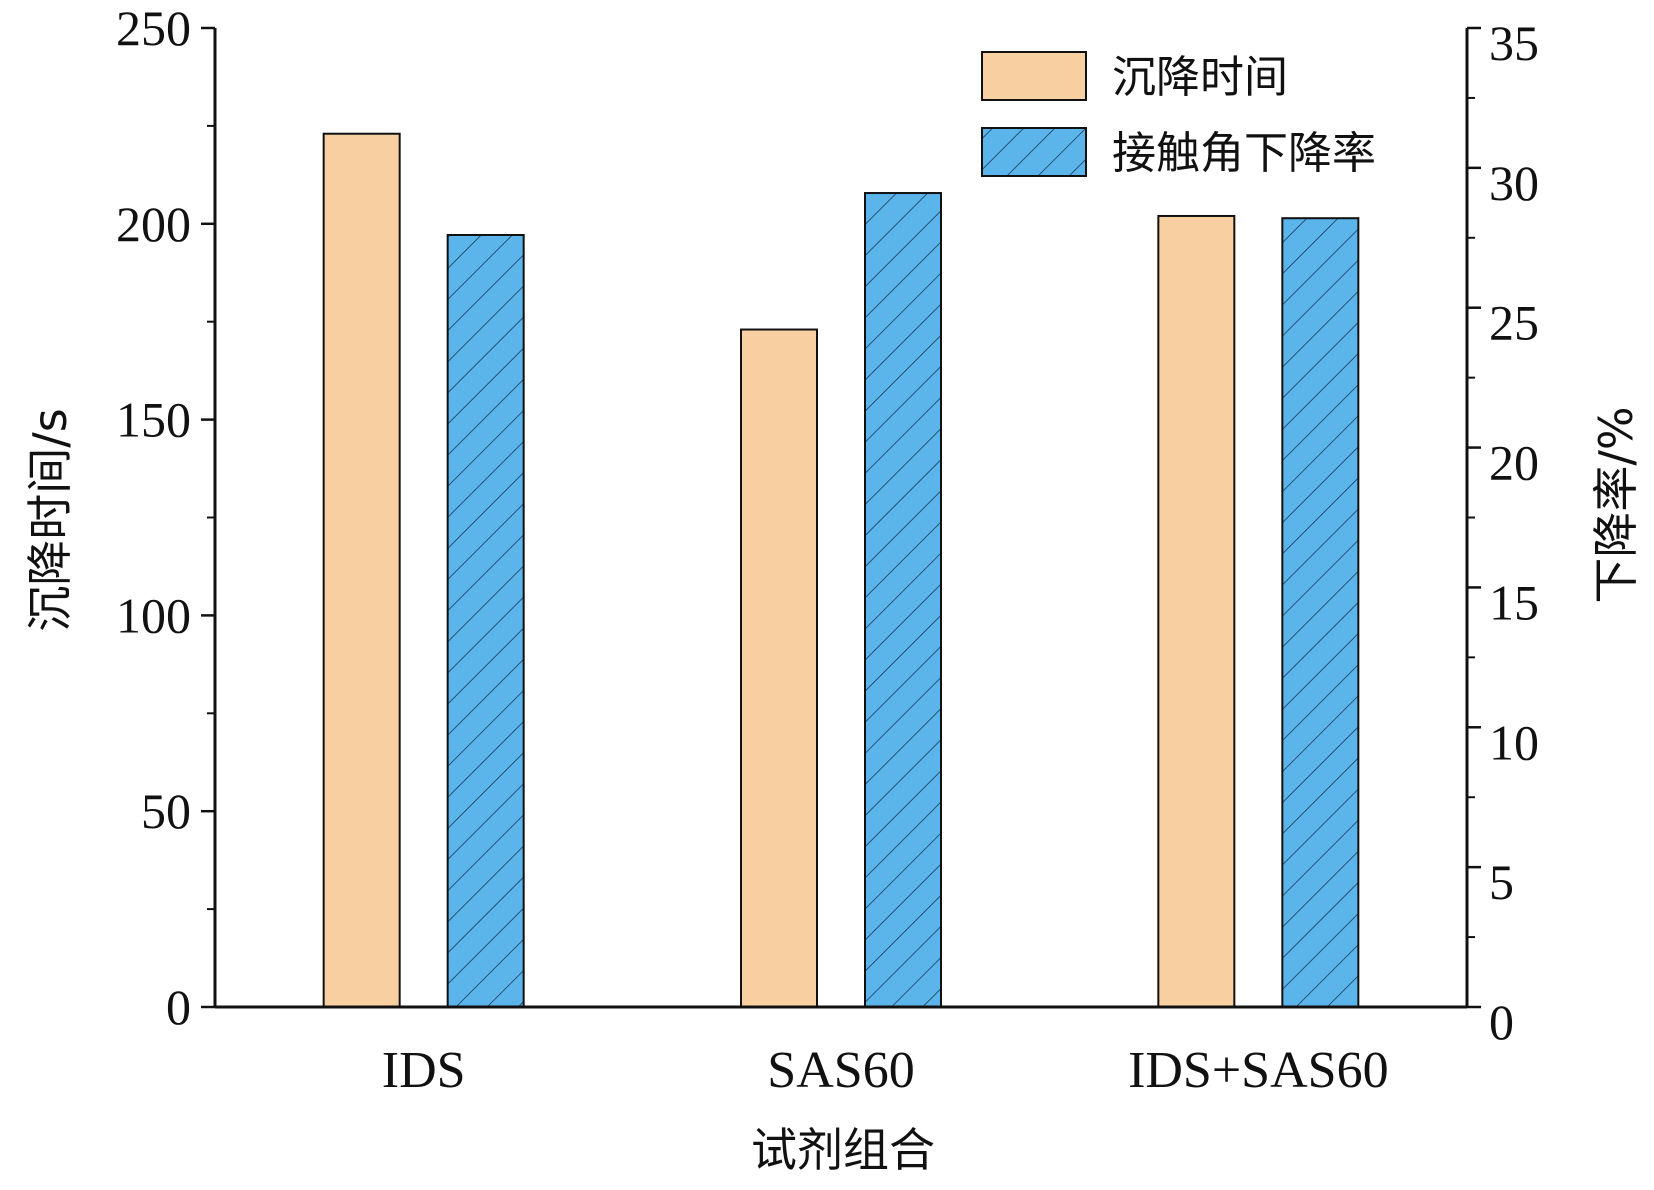  What do you see at coordinates (1258, 1070) in the screenshot?
I see `x-tick-label-2: IDS+SAS60` at bounding box center [1258, 1070].